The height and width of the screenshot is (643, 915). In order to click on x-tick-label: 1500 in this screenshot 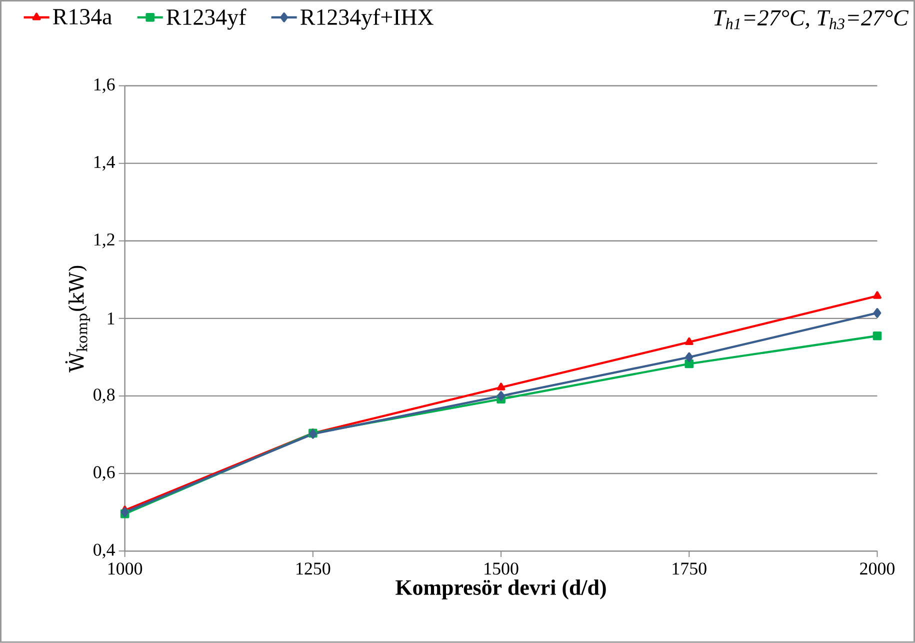, I will do `click(501, 568)`.